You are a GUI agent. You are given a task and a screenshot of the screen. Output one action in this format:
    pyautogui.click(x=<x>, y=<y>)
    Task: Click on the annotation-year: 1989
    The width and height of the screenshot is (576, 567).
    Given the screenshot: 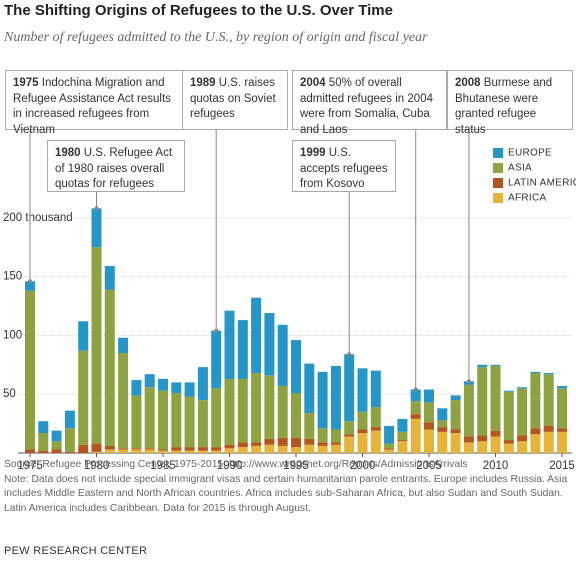 What is the action you would take?
    pyautogui.click(x=203, y=83)
    